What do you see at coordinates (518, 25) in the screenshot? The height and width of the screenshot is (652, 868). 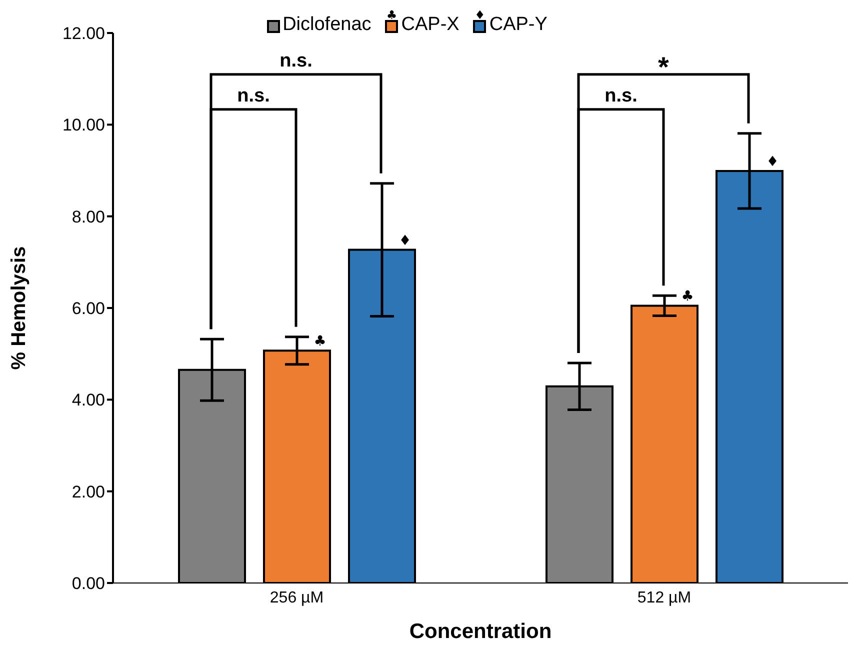 I see `legend-label: CAP-Y` at bounding box center [518, 25].